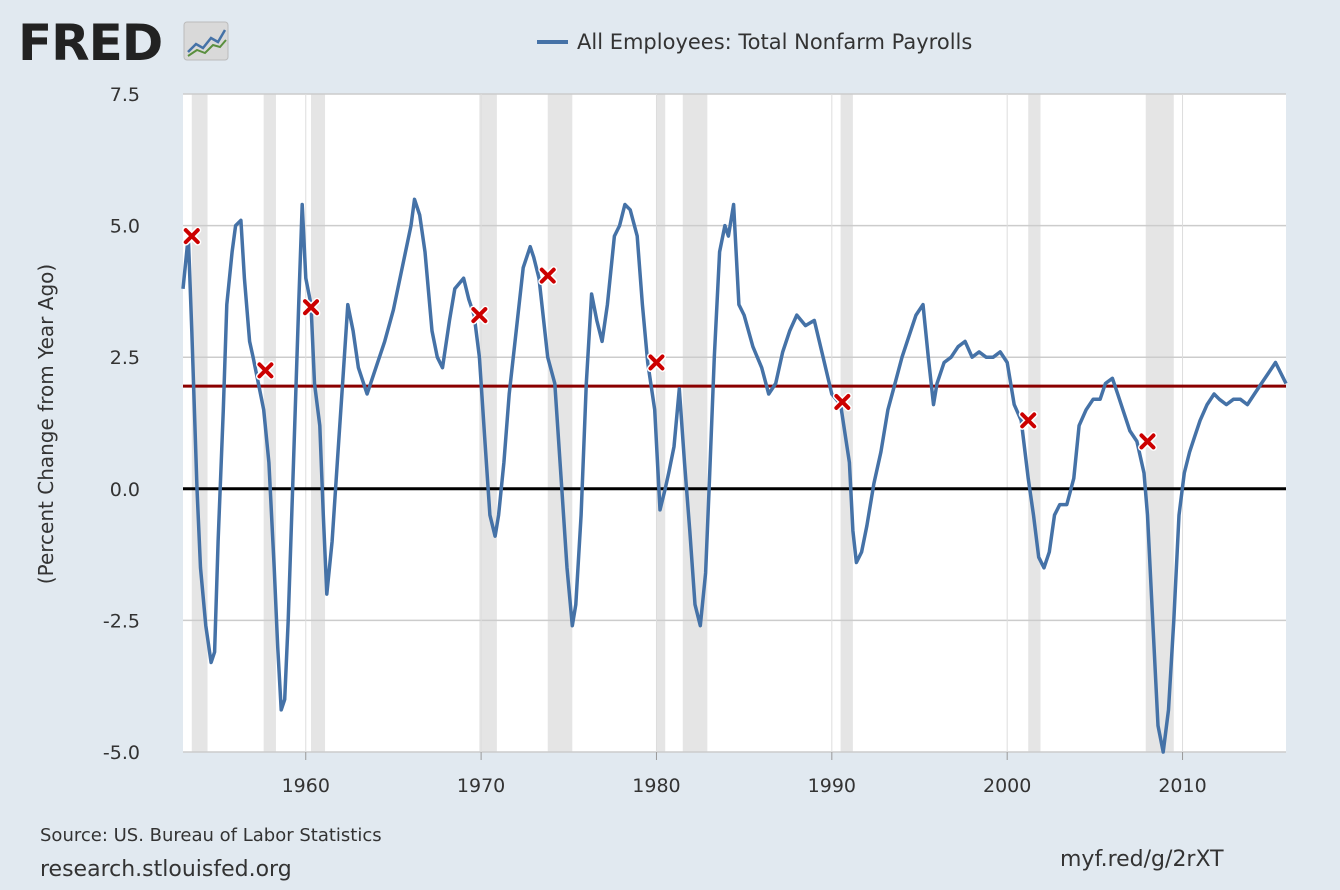 This screenshot has width=1340, height=890. What do you see at coordinates (1182, 786) in the screenshot?
I see `x-tick-label: 2010` at bounding box center [1182, 786].